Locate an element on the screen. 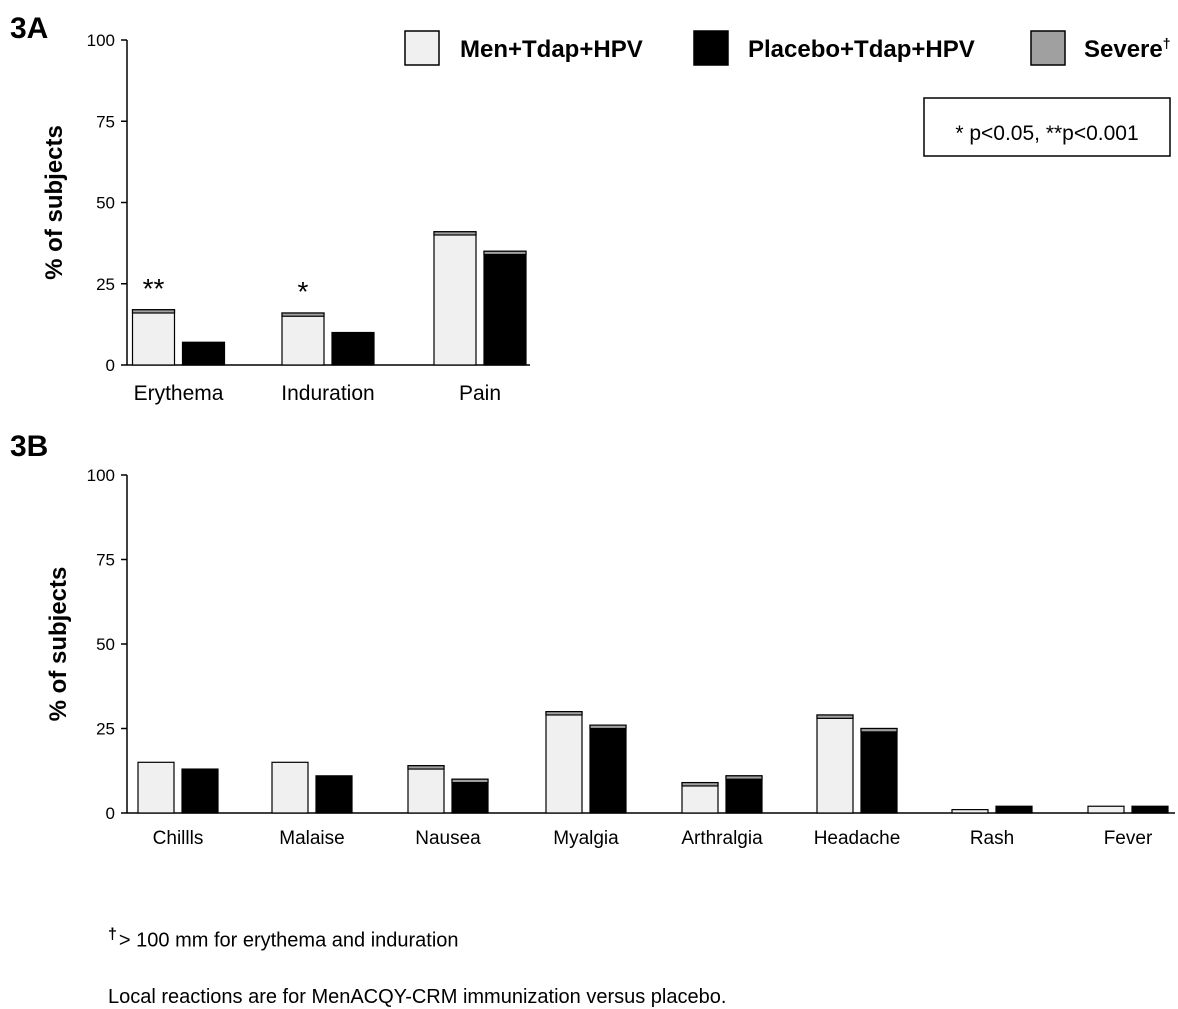  panel-3a-y-tick-label: 75 is located at coordinates (105, 121).